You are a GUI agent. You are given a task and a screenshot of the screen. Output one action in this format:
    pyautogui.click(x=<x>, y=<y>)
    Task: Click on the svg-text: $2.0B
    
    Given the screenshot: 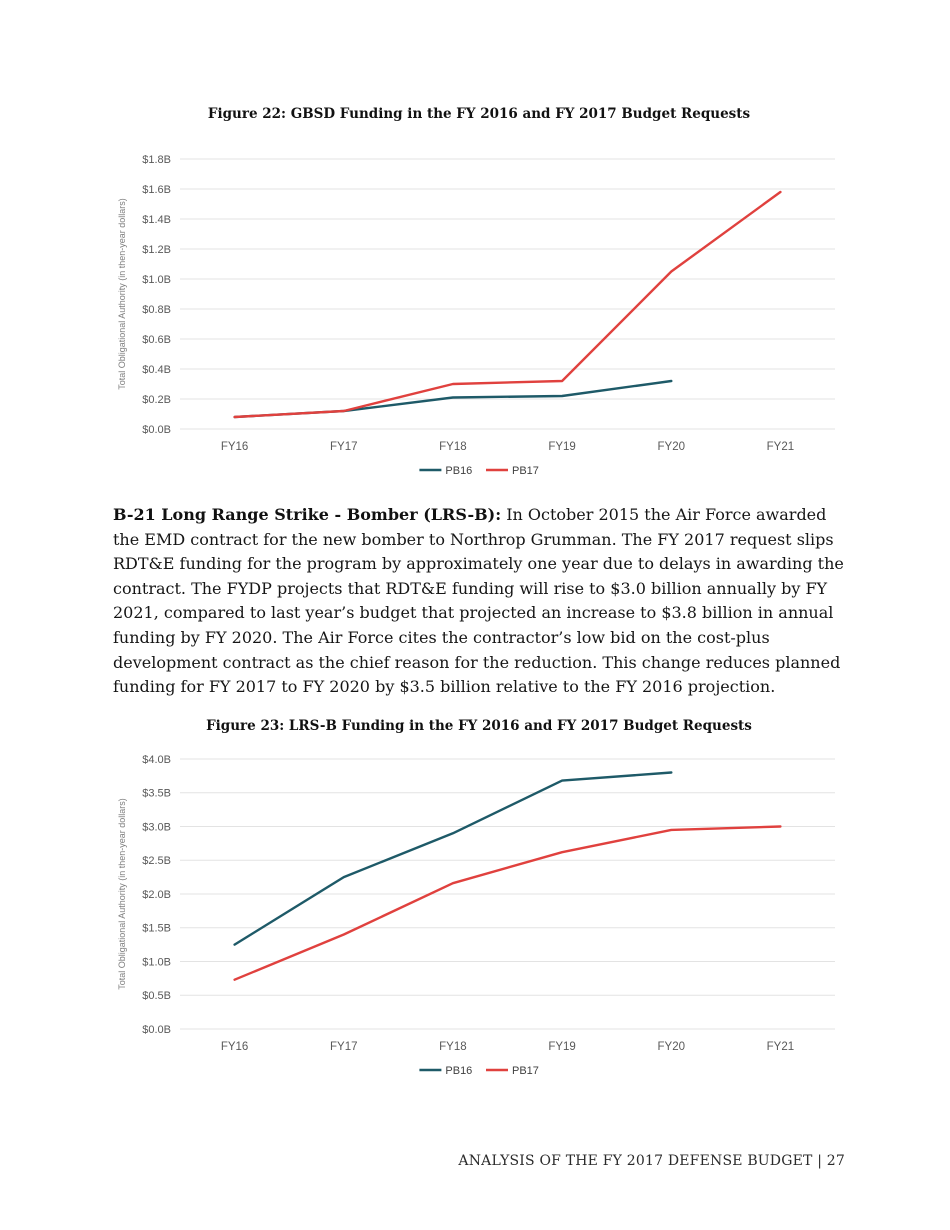 What is the action you would take?
    pyautogui.click(x=156, y=895)
    